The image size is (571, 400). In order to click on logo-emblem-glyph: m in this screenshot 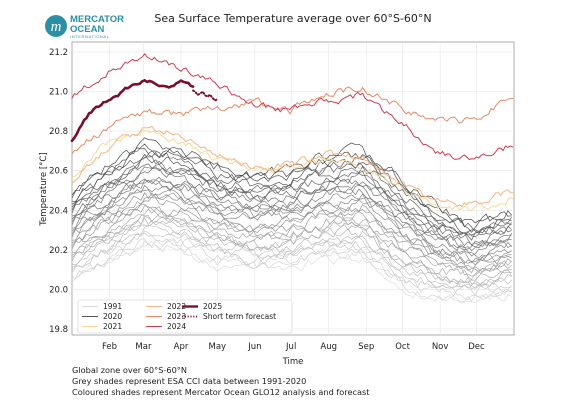, I will do `click(56, 27)`.